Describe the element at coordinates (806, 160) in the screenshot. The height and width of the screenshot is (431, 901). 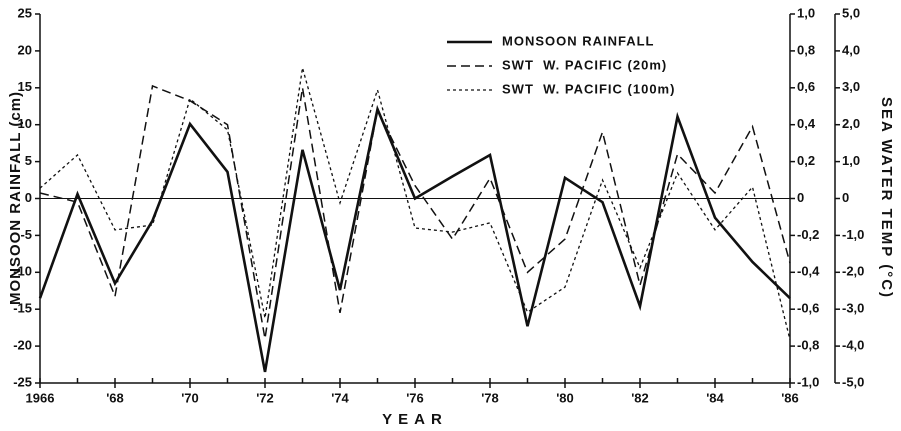
I see `tick-label: 0,2` at that location.